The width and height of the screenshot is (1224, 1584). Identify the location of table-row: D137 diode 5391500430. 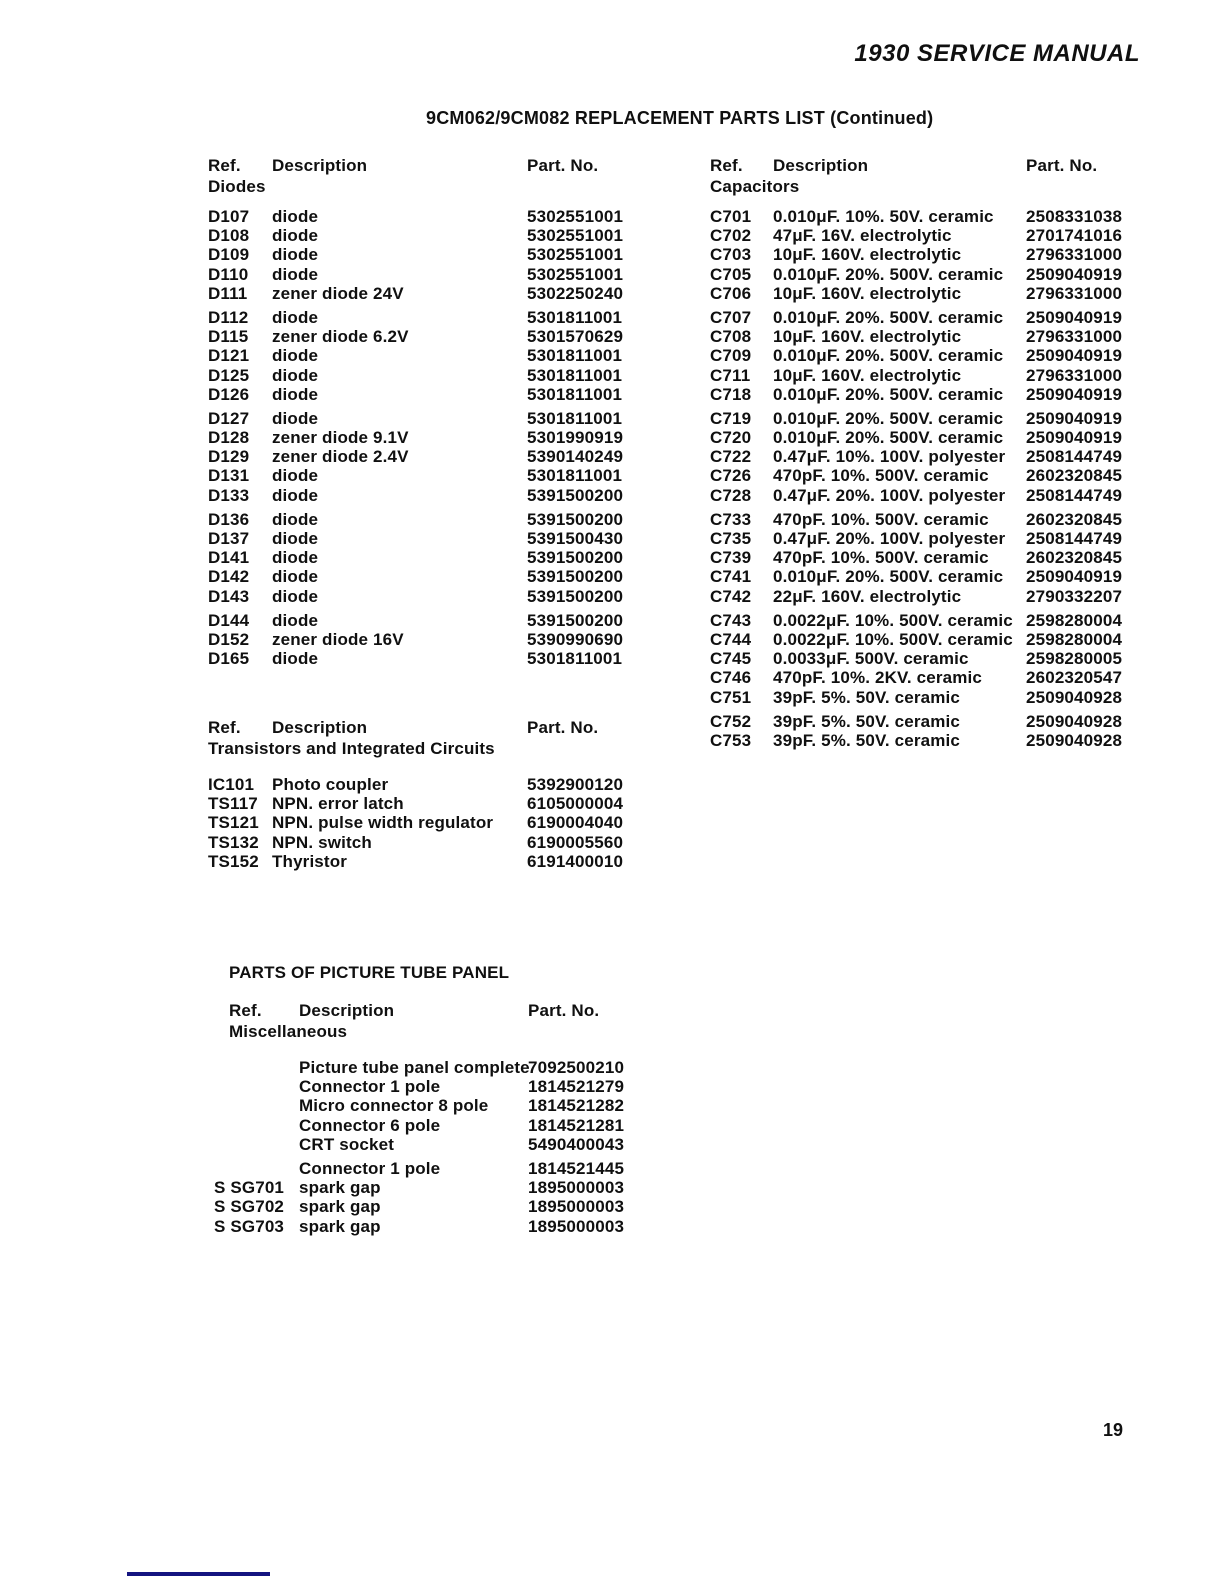
(415, 538).